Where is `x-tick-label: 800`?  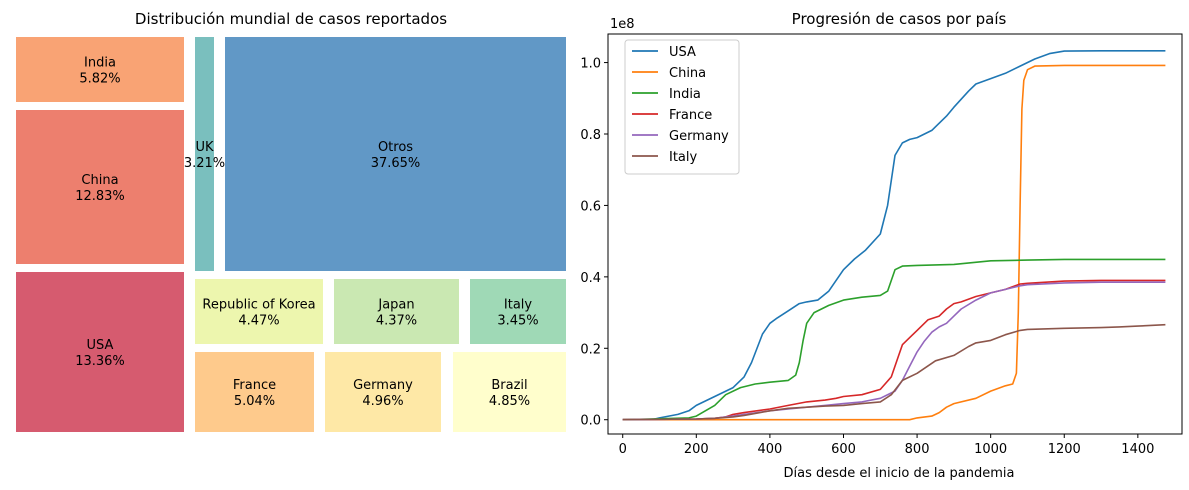 x-tick-label: 800 is located at coordinates (917, 449).